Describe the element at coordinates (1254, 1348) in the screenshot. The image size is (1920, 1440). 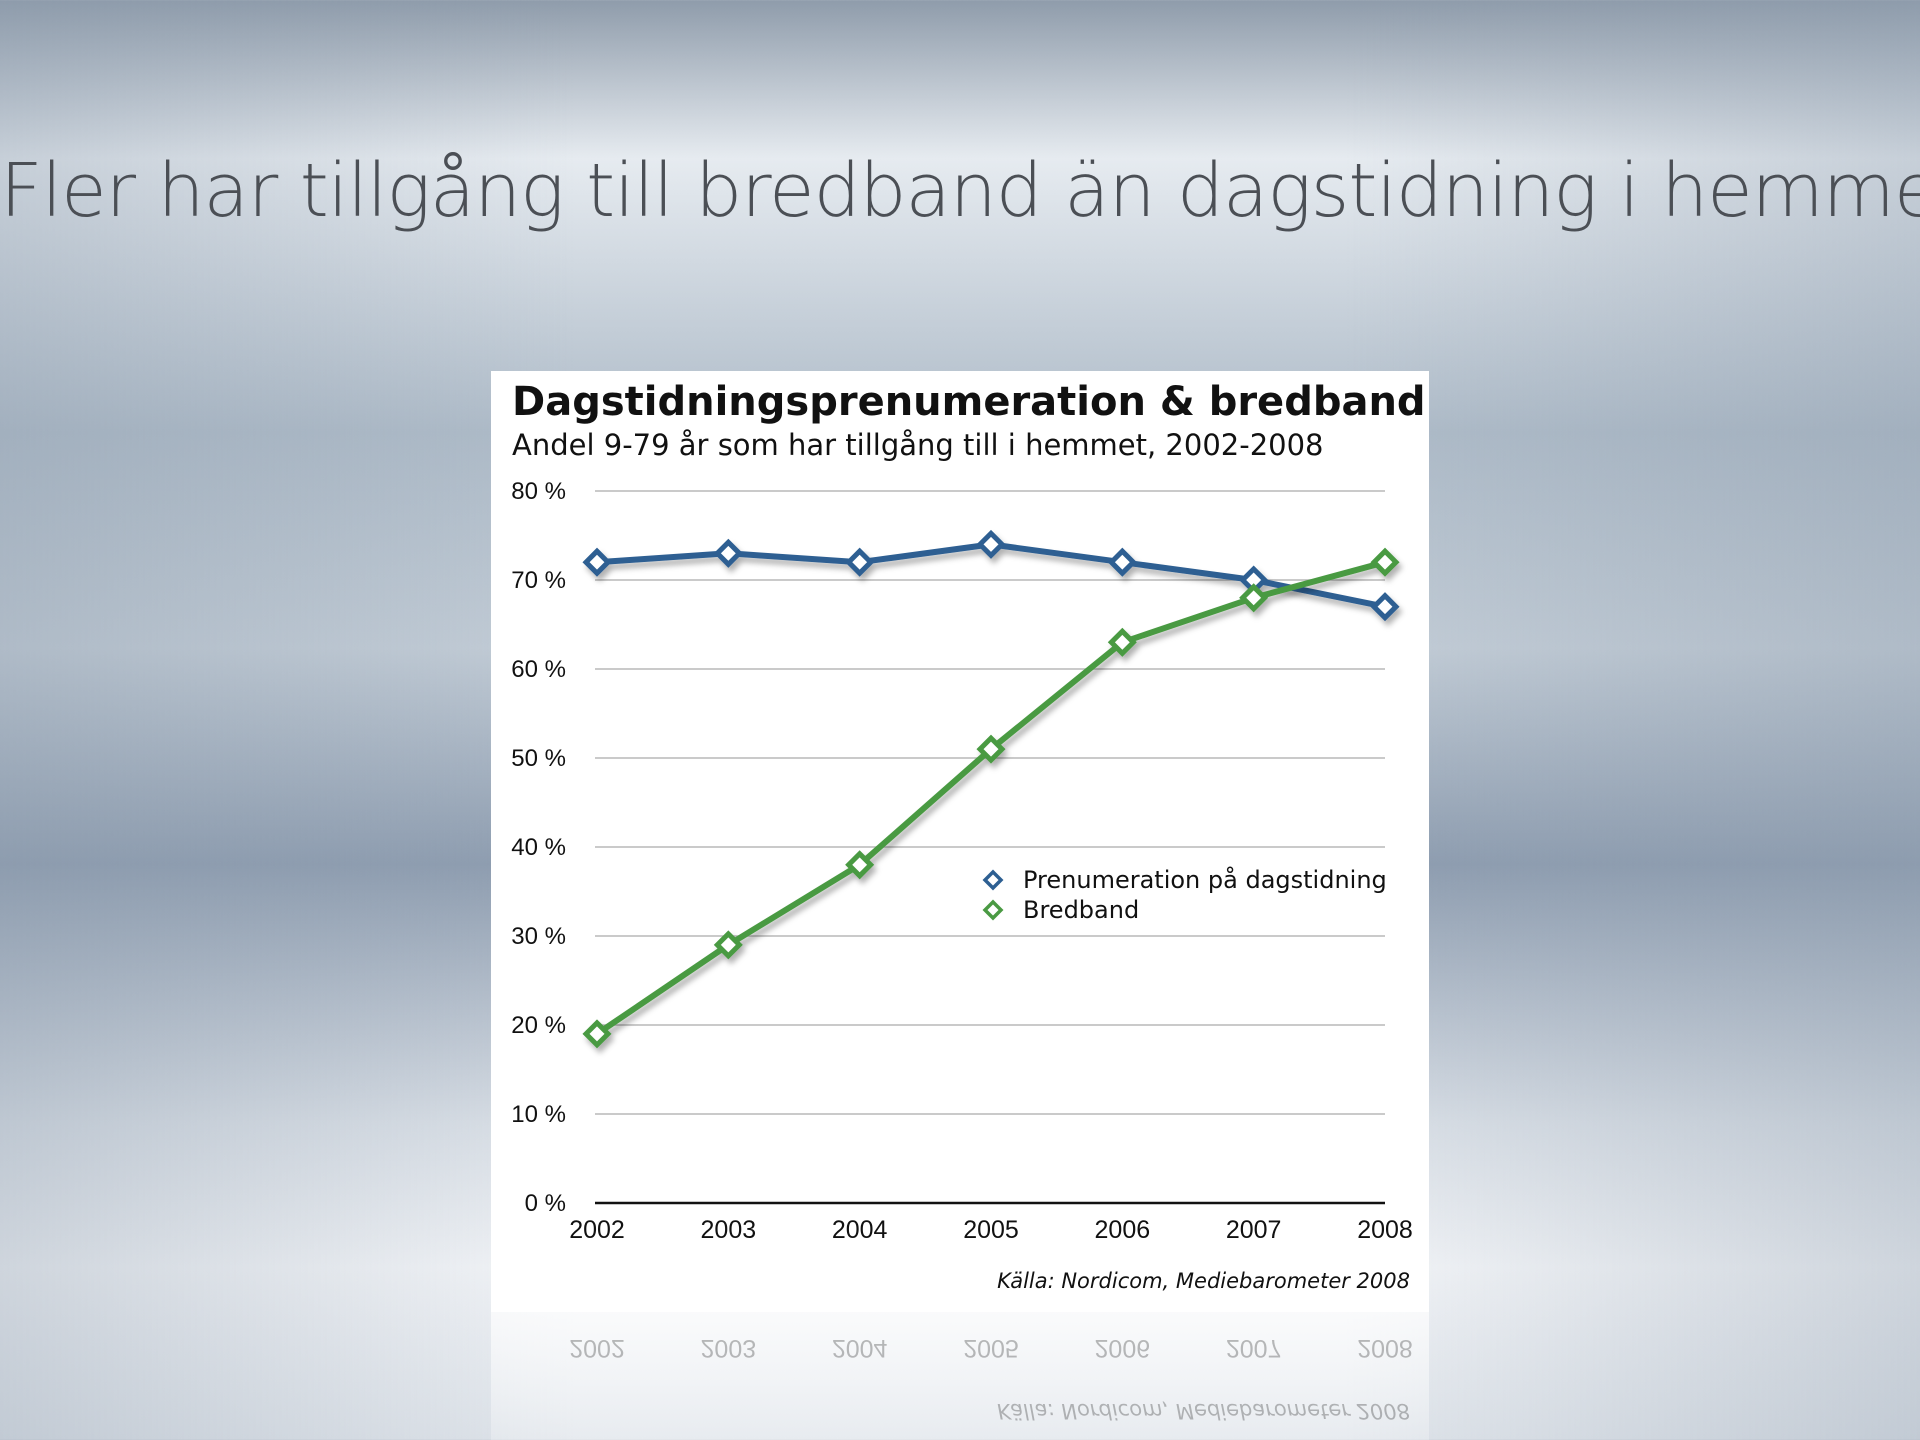
I see `reflection-x-tick: 2007` at that location.